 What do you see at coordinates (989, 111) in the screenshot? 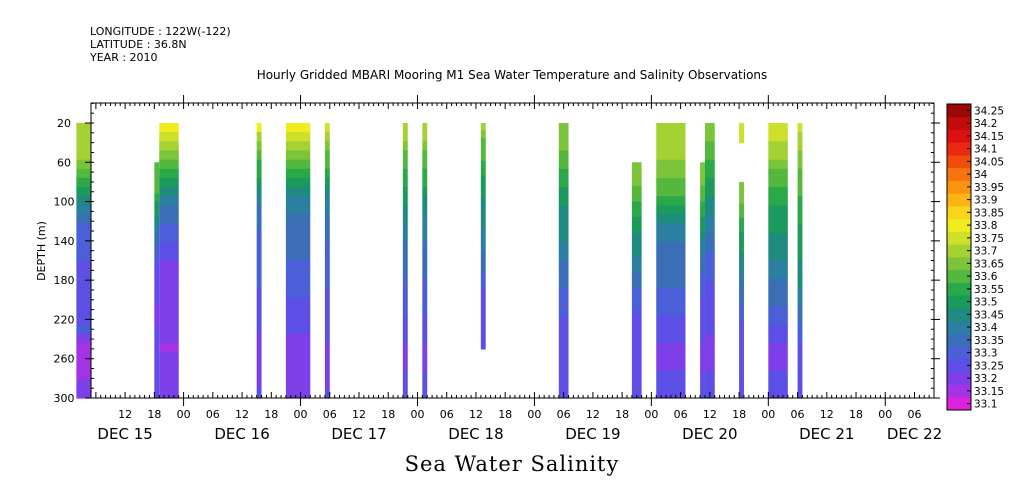
I see `colorbar-label: 34.25` at bounding box center [989, 111].